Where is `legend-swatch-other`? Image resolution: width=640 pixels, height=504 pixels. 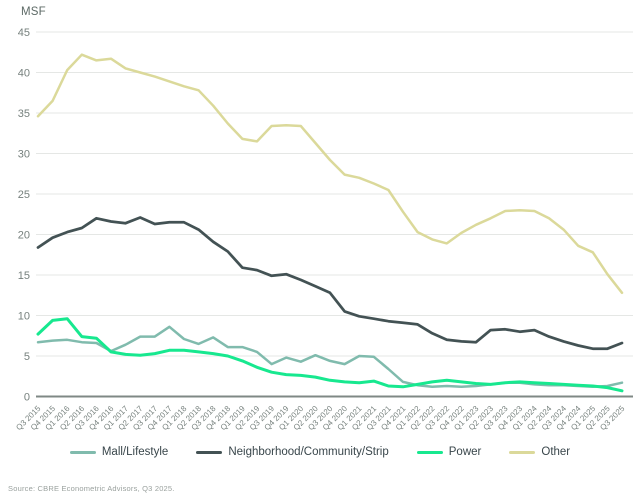
legend-swatch-other is located at coordinates (522, 452).